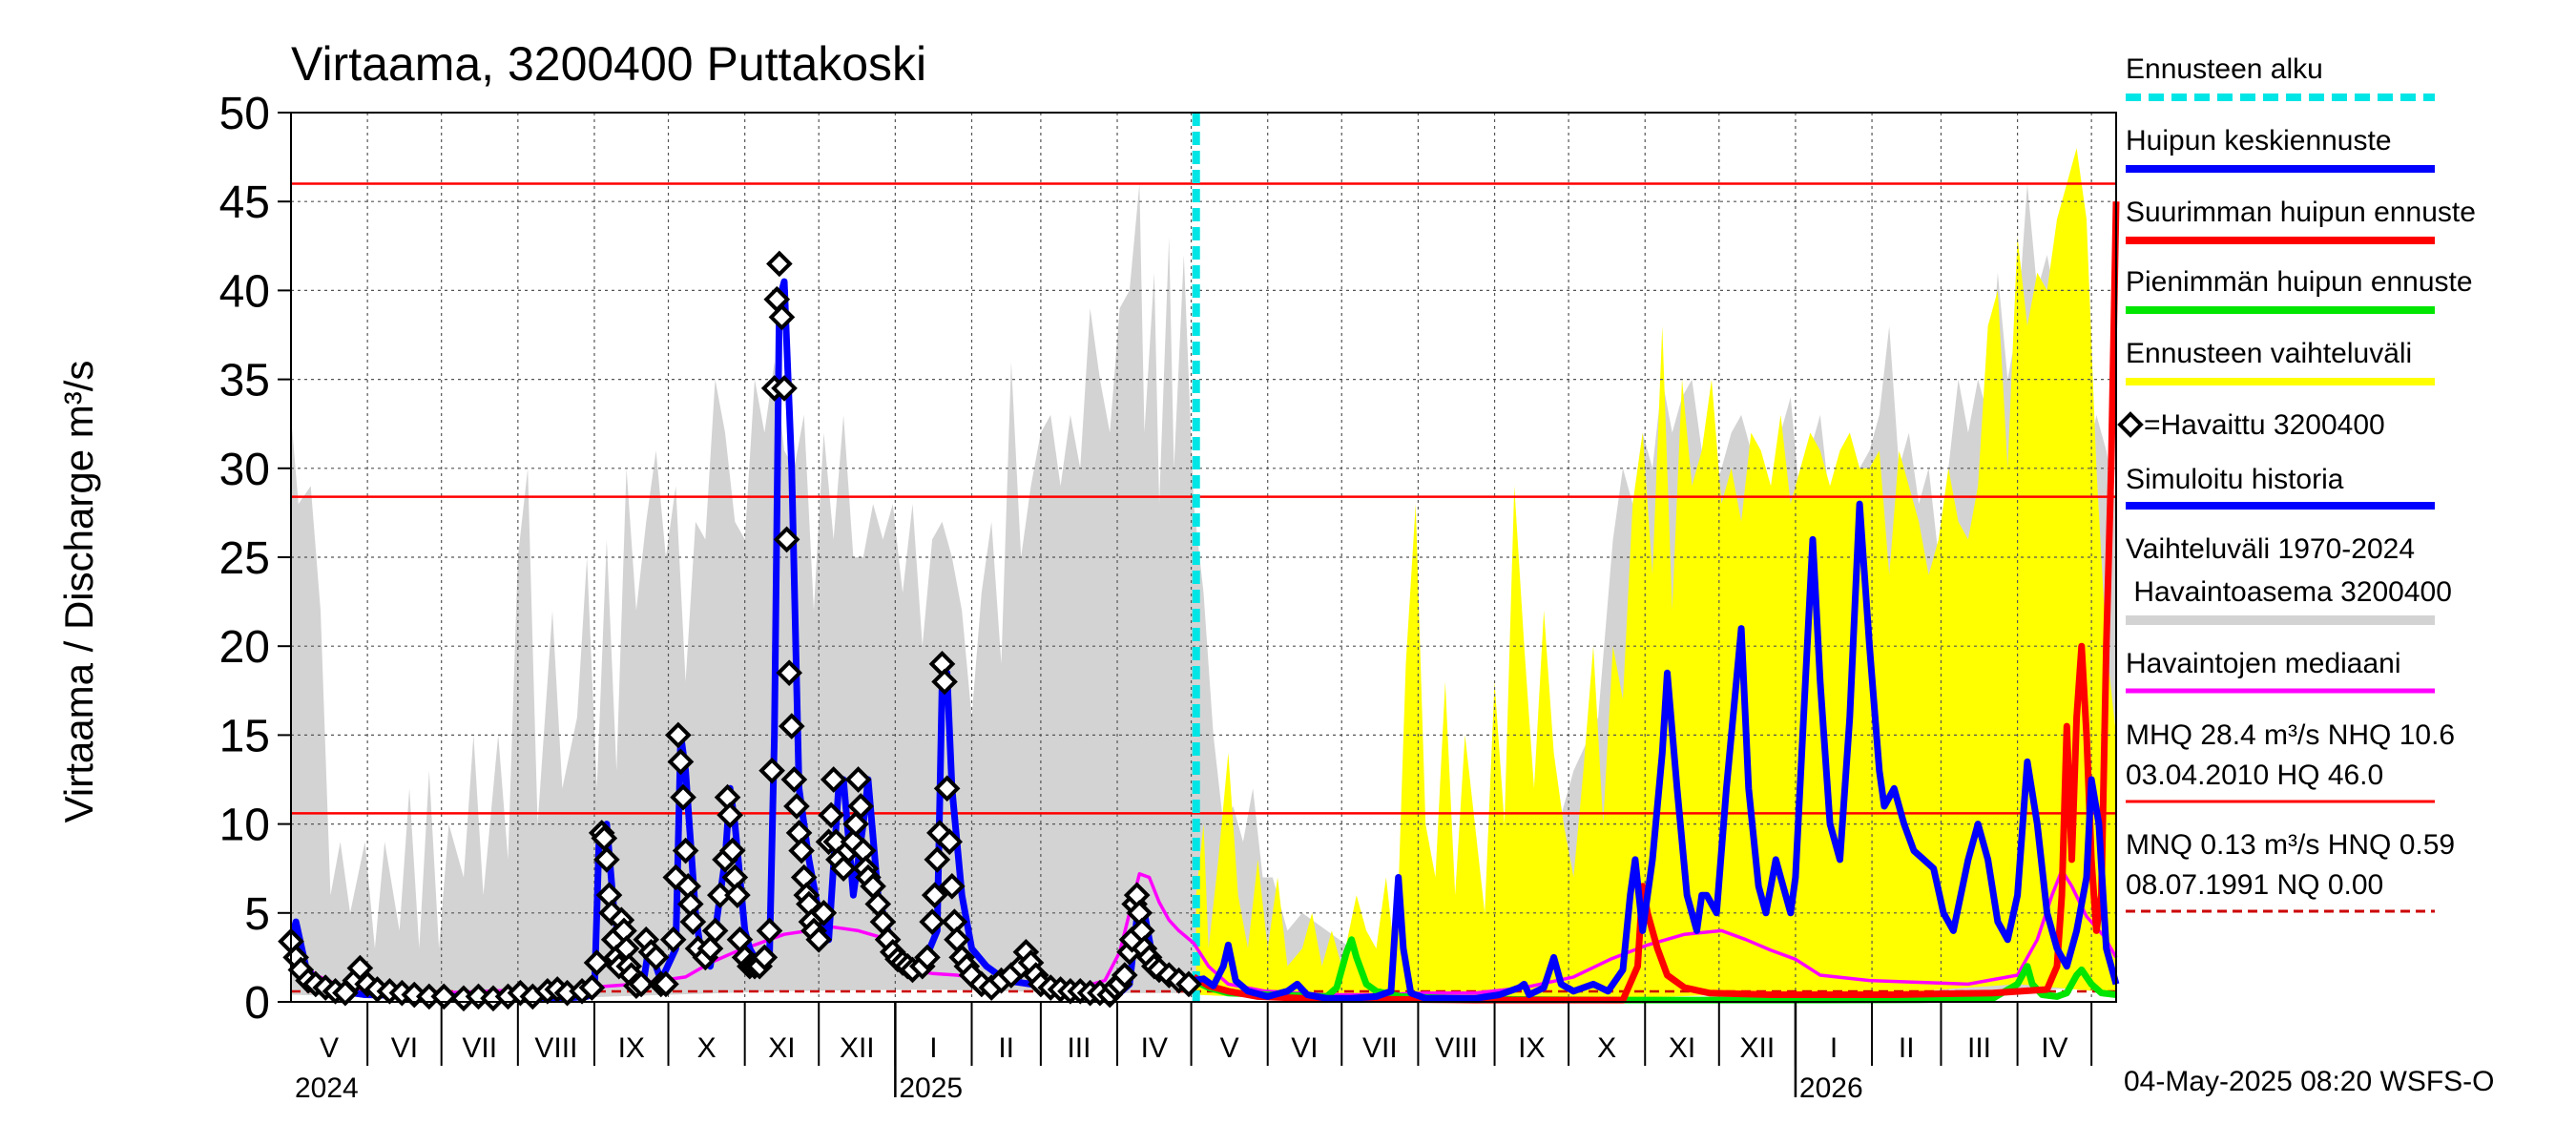  I want to click on x-month-label: V, so click(329, 1048).